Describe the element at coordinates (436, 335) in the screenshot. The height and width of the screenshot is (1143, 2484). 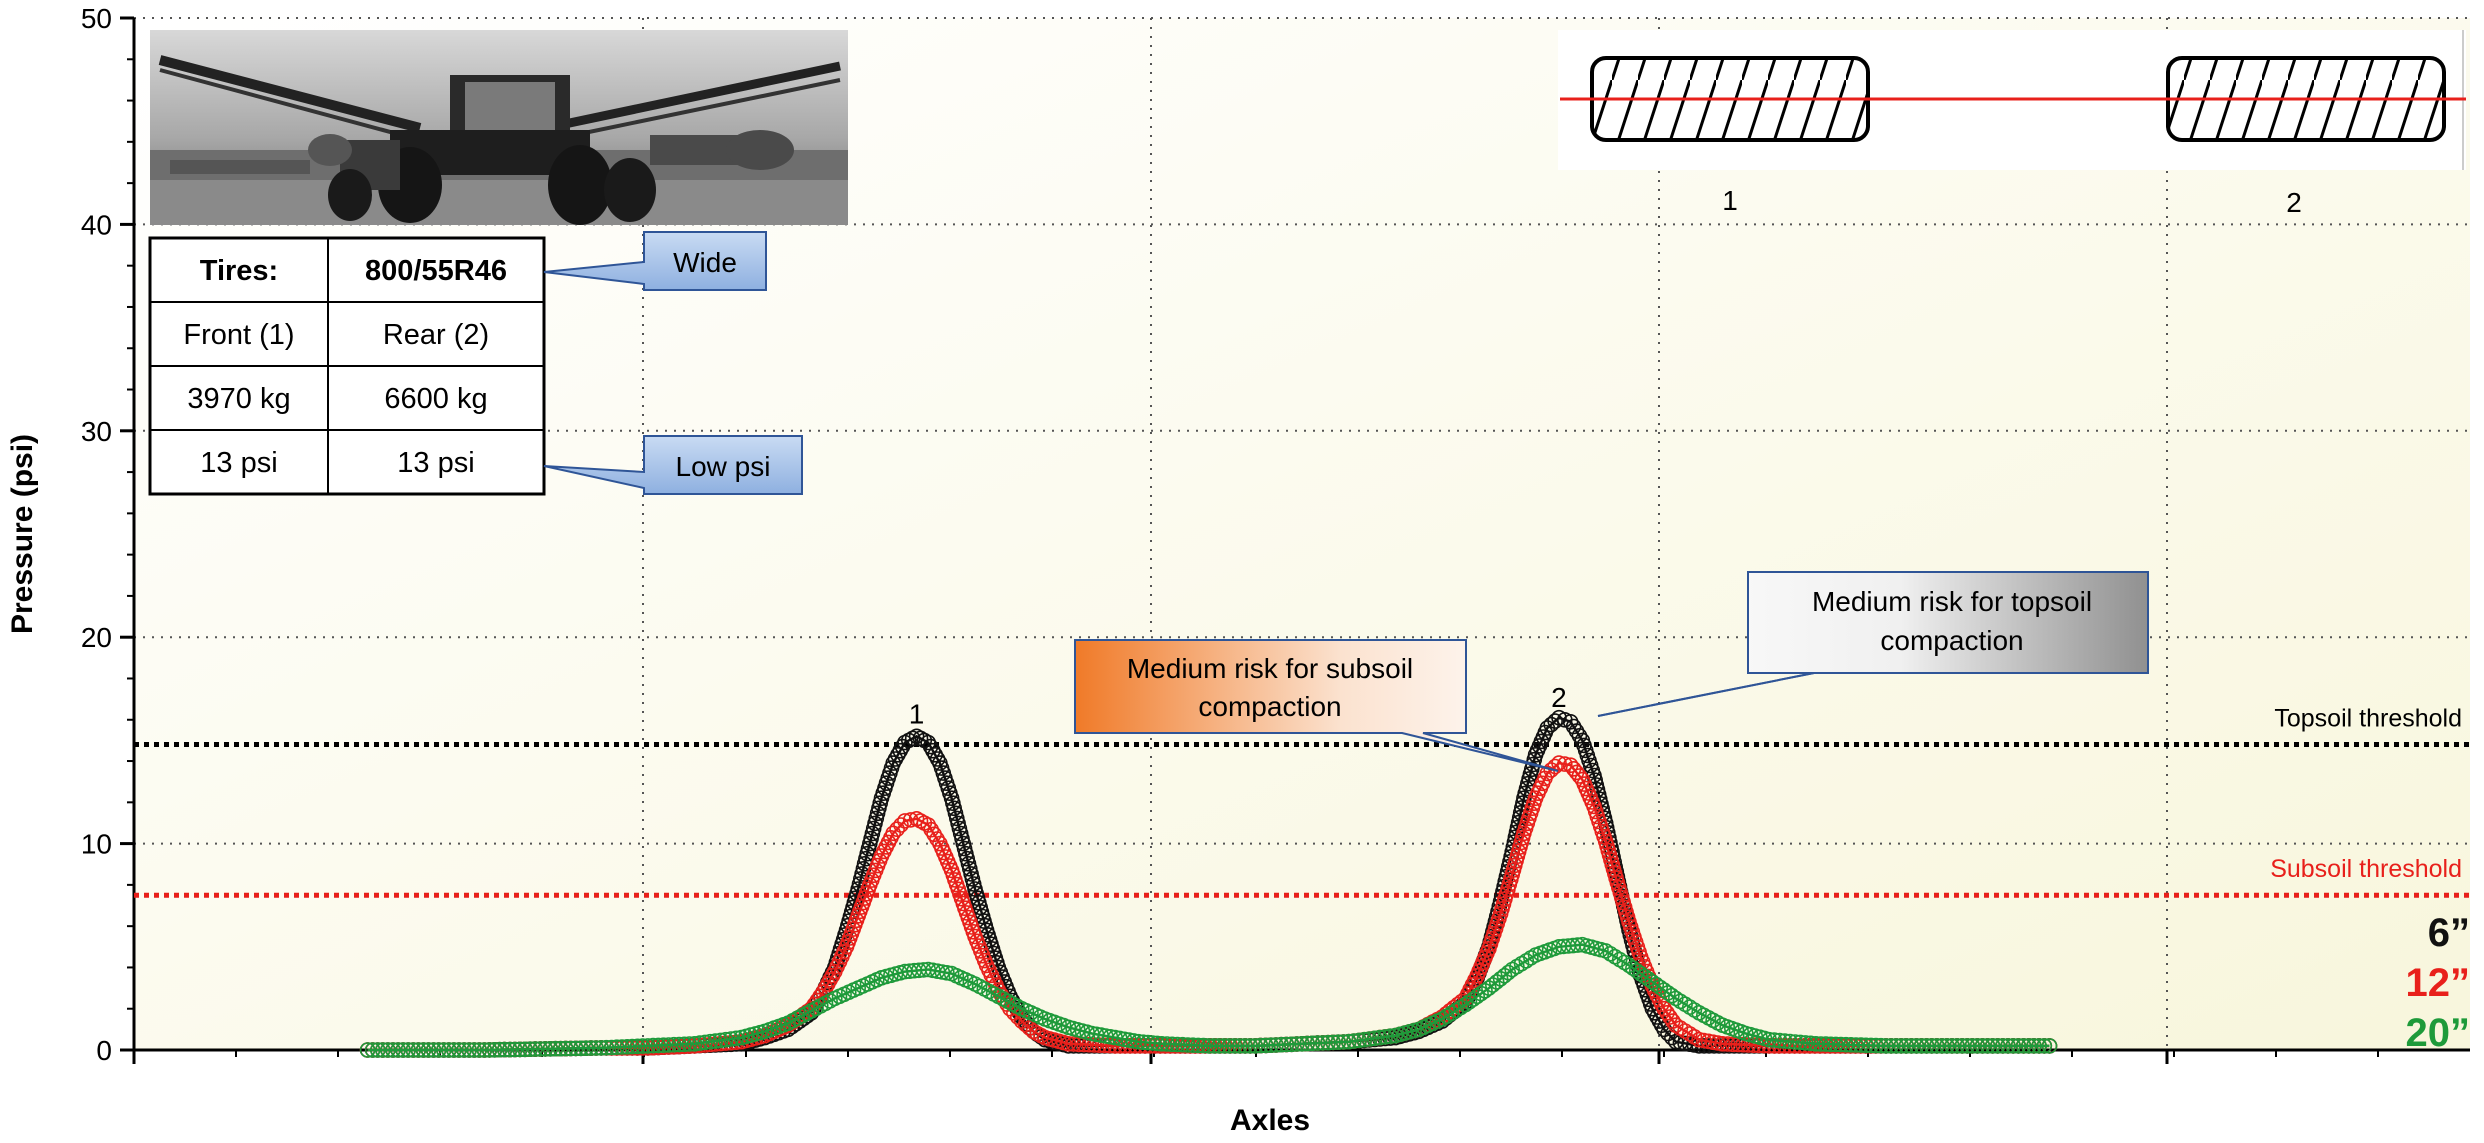
I see `tire-table-cell: Rear (2)` at that location.